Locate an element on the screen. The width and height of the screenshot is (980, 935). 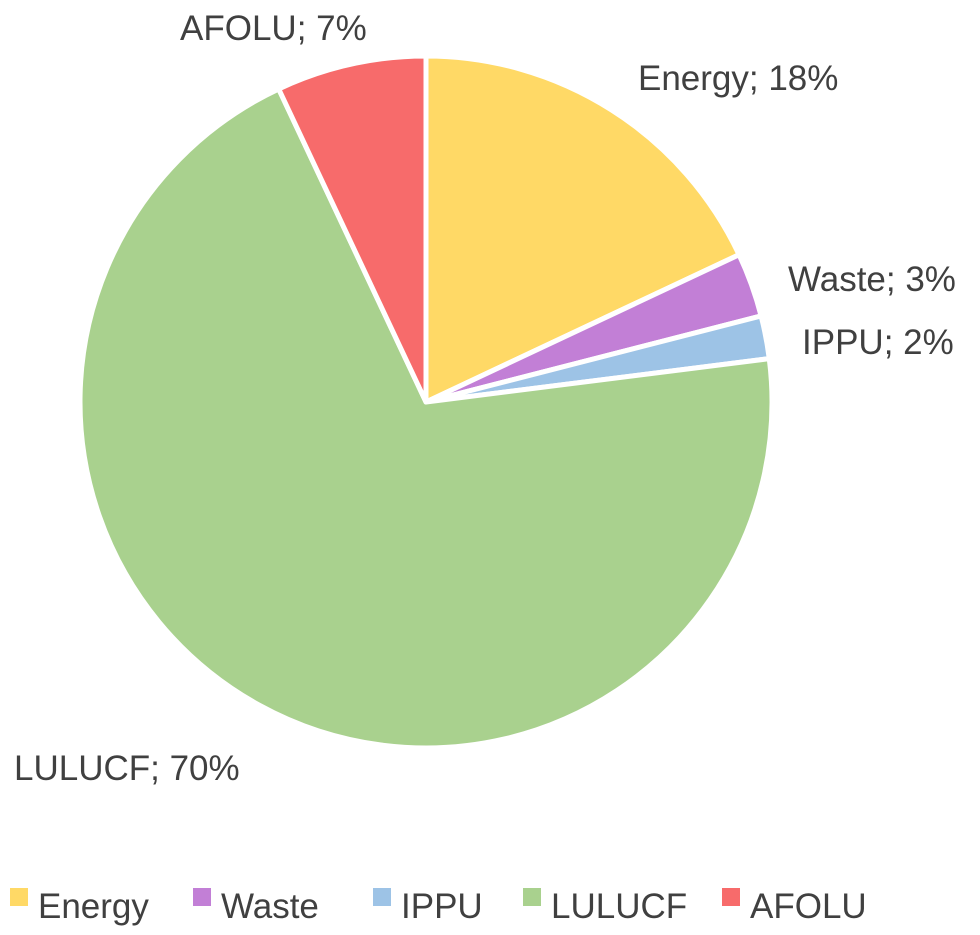
slice-label-energy: Energy; 18% is located at coordinates (738, 78).